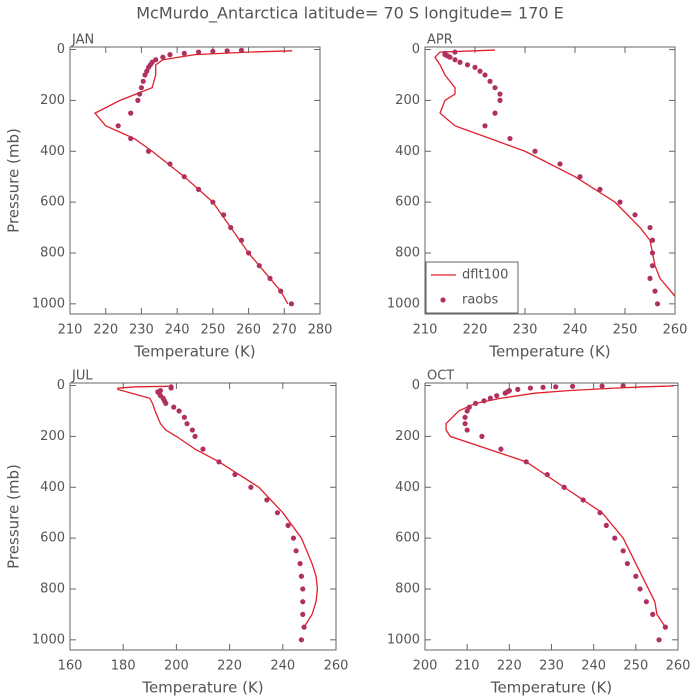 Image resolution: width=700 pixels, height=700 pixels. What do you see at coordinates (440, 376) in the screenshot?
I see `panel-label: OCT` at bounding box center [440, 376].